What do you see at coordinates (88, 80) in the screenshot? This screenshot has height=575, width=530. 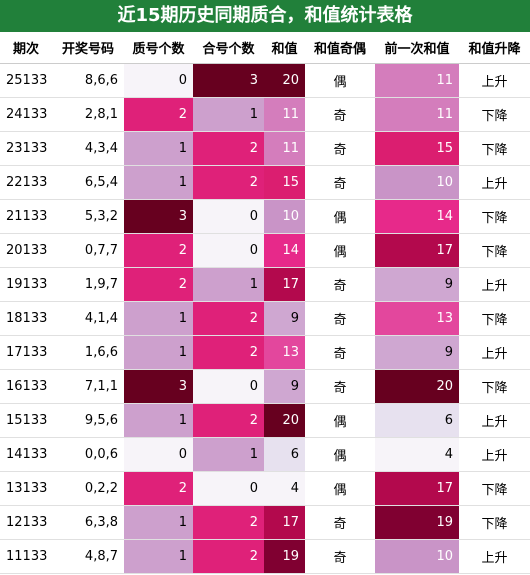 I see `table-cell: 8,6,6` at bounding box center [88, 80].